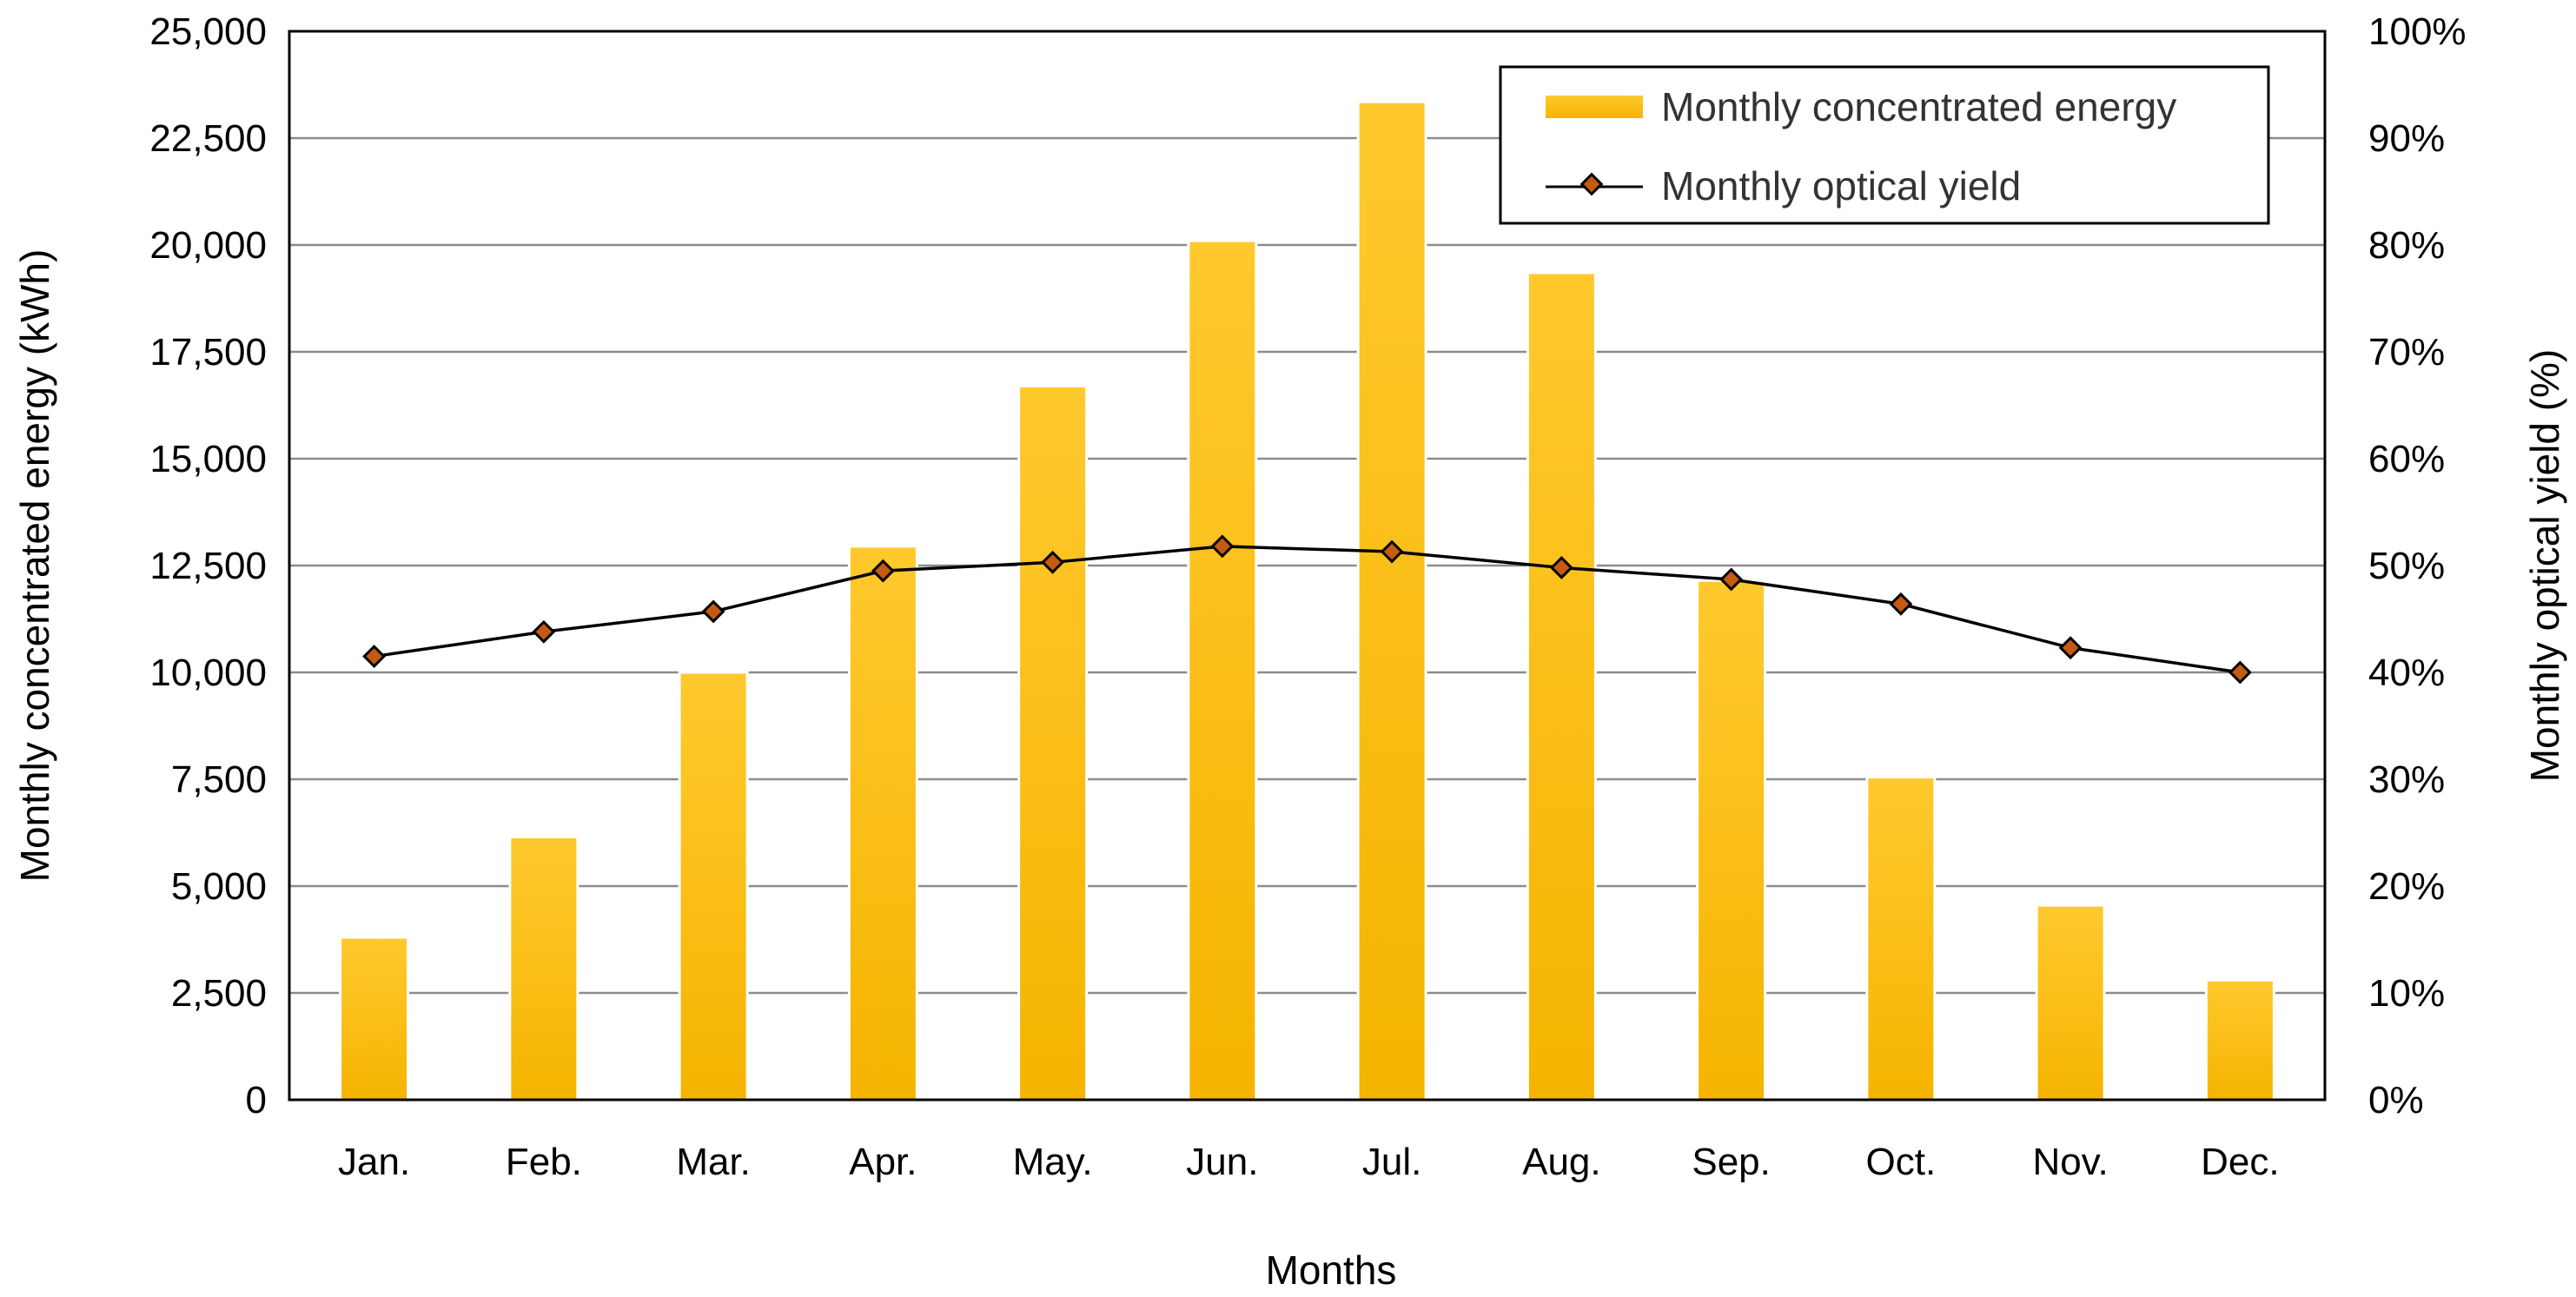 The width and height of the screenshot is (2576, 1297). Describe the element at coordinates (2417, 31) in the screenshot. I see `y2-tick-label: 100%` at that location.